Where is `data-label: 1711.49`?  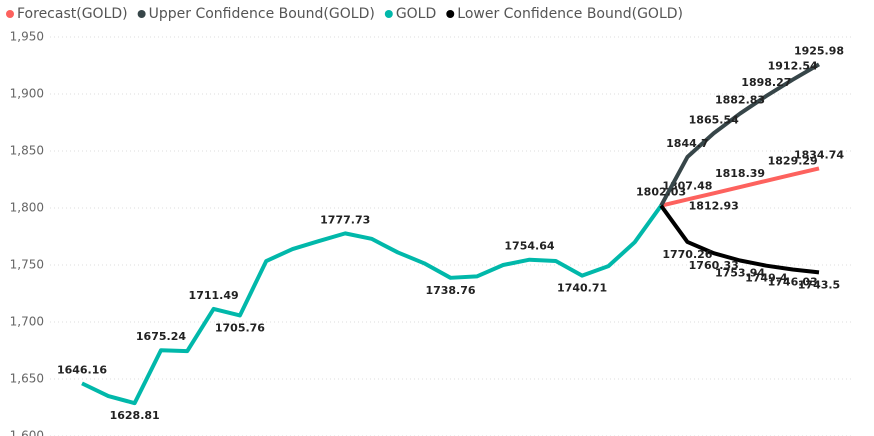
data-label: 1711.49 is located at coordinates (214, 295).